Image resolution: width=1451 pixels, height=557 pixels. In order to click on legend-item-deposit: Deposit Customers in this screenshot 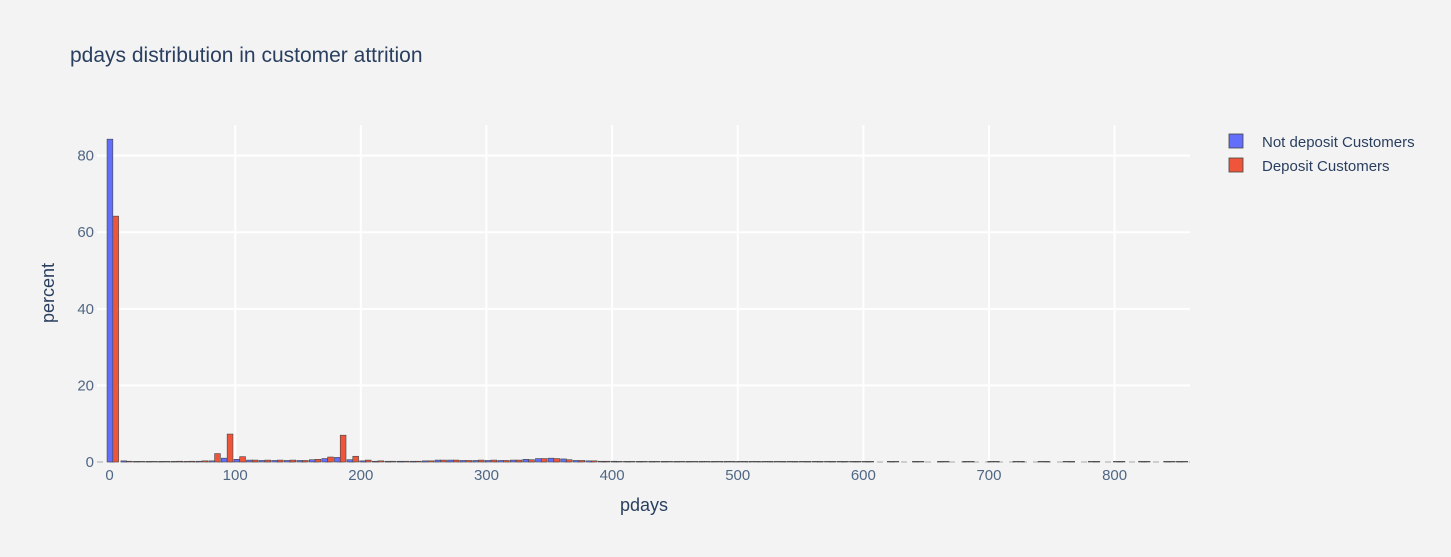, I will do `click(1309, 166)`.